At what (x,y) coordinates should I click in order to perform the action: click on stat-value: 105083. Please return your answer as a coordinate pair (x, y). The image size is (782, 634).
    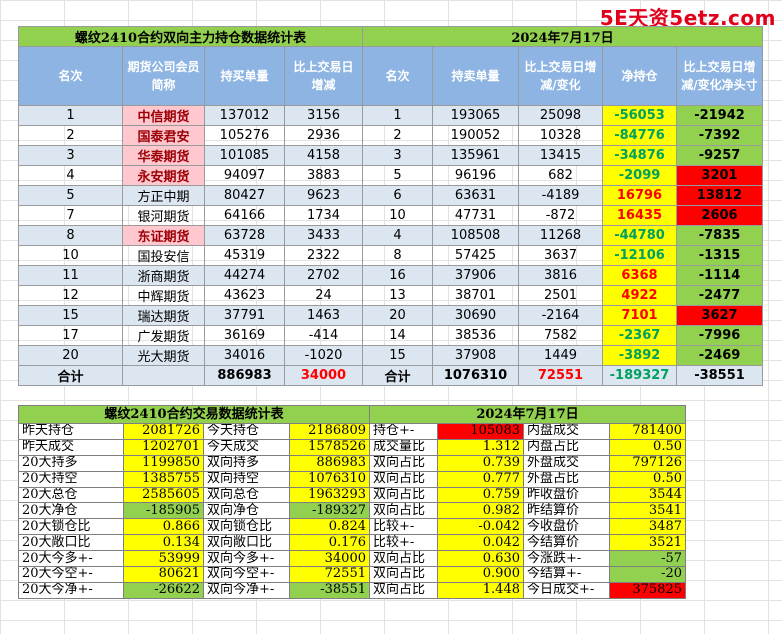
    Looking at the image, I should click on (480, 431).